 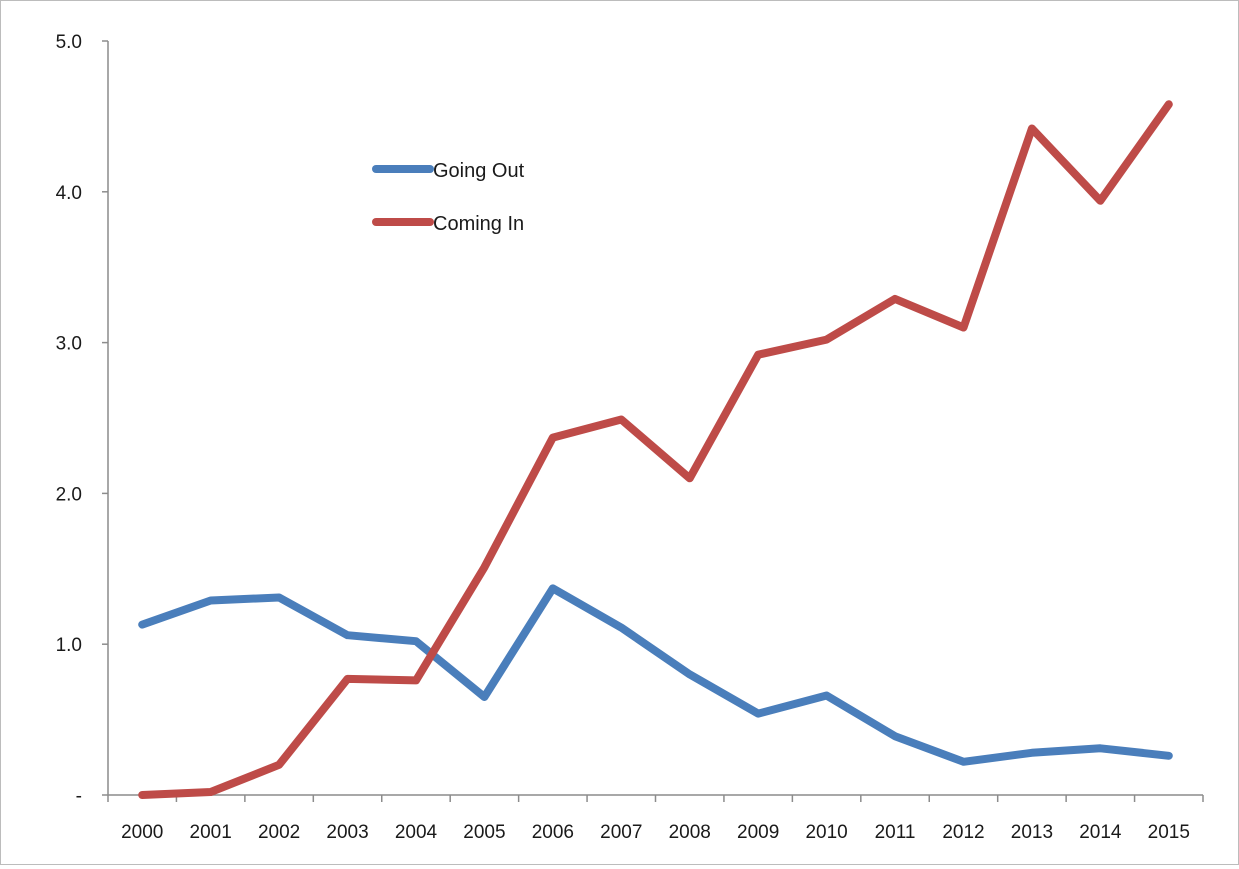 I want to click on x-tick-label: 2015, so click(x=1169, y=832).